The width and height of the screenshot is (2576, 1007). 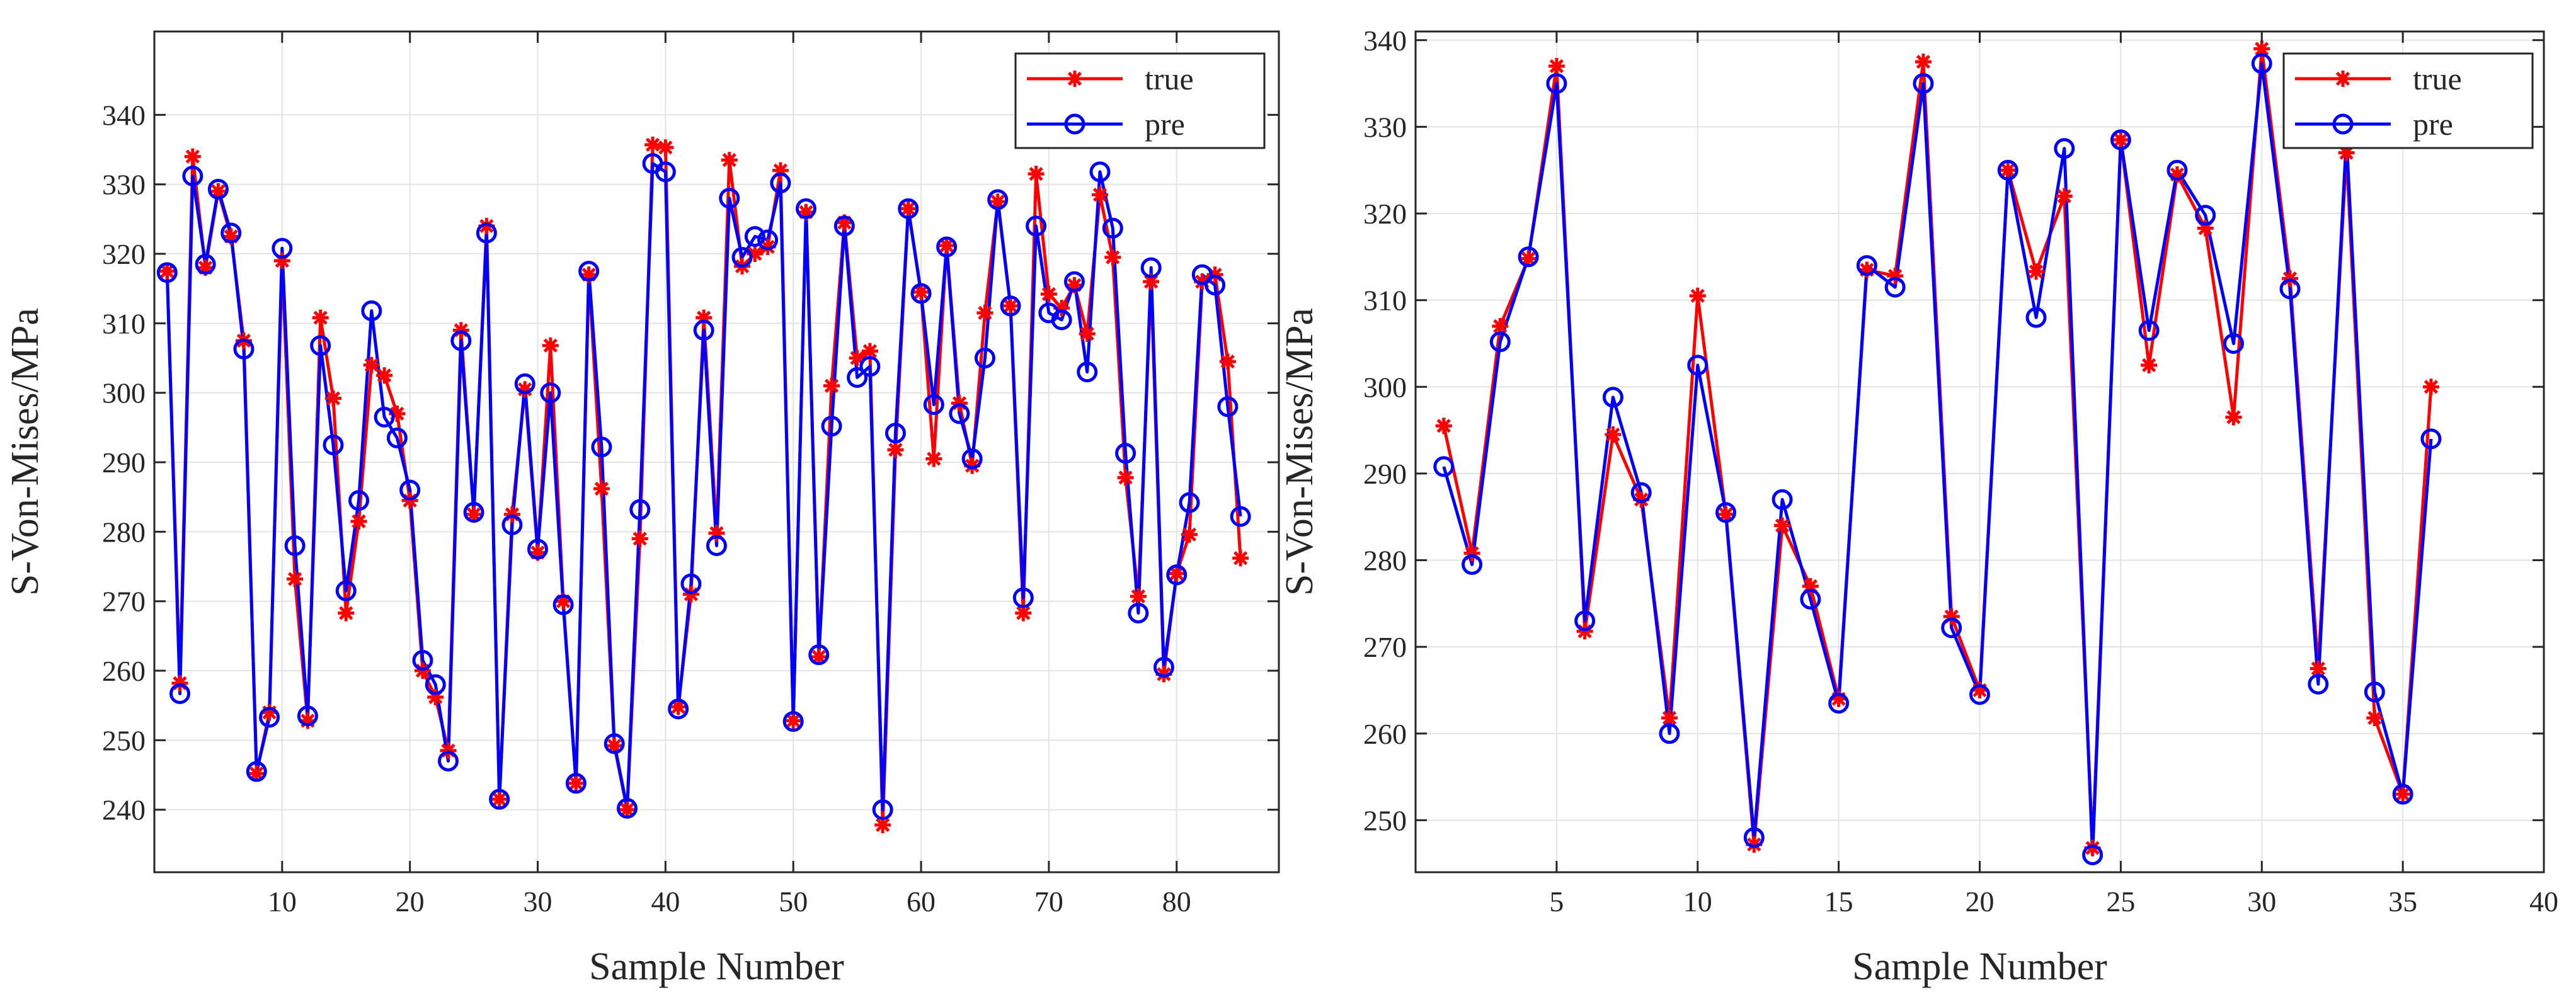 I want to click on y-tick-label: 300, so click(x=1385, y=387).